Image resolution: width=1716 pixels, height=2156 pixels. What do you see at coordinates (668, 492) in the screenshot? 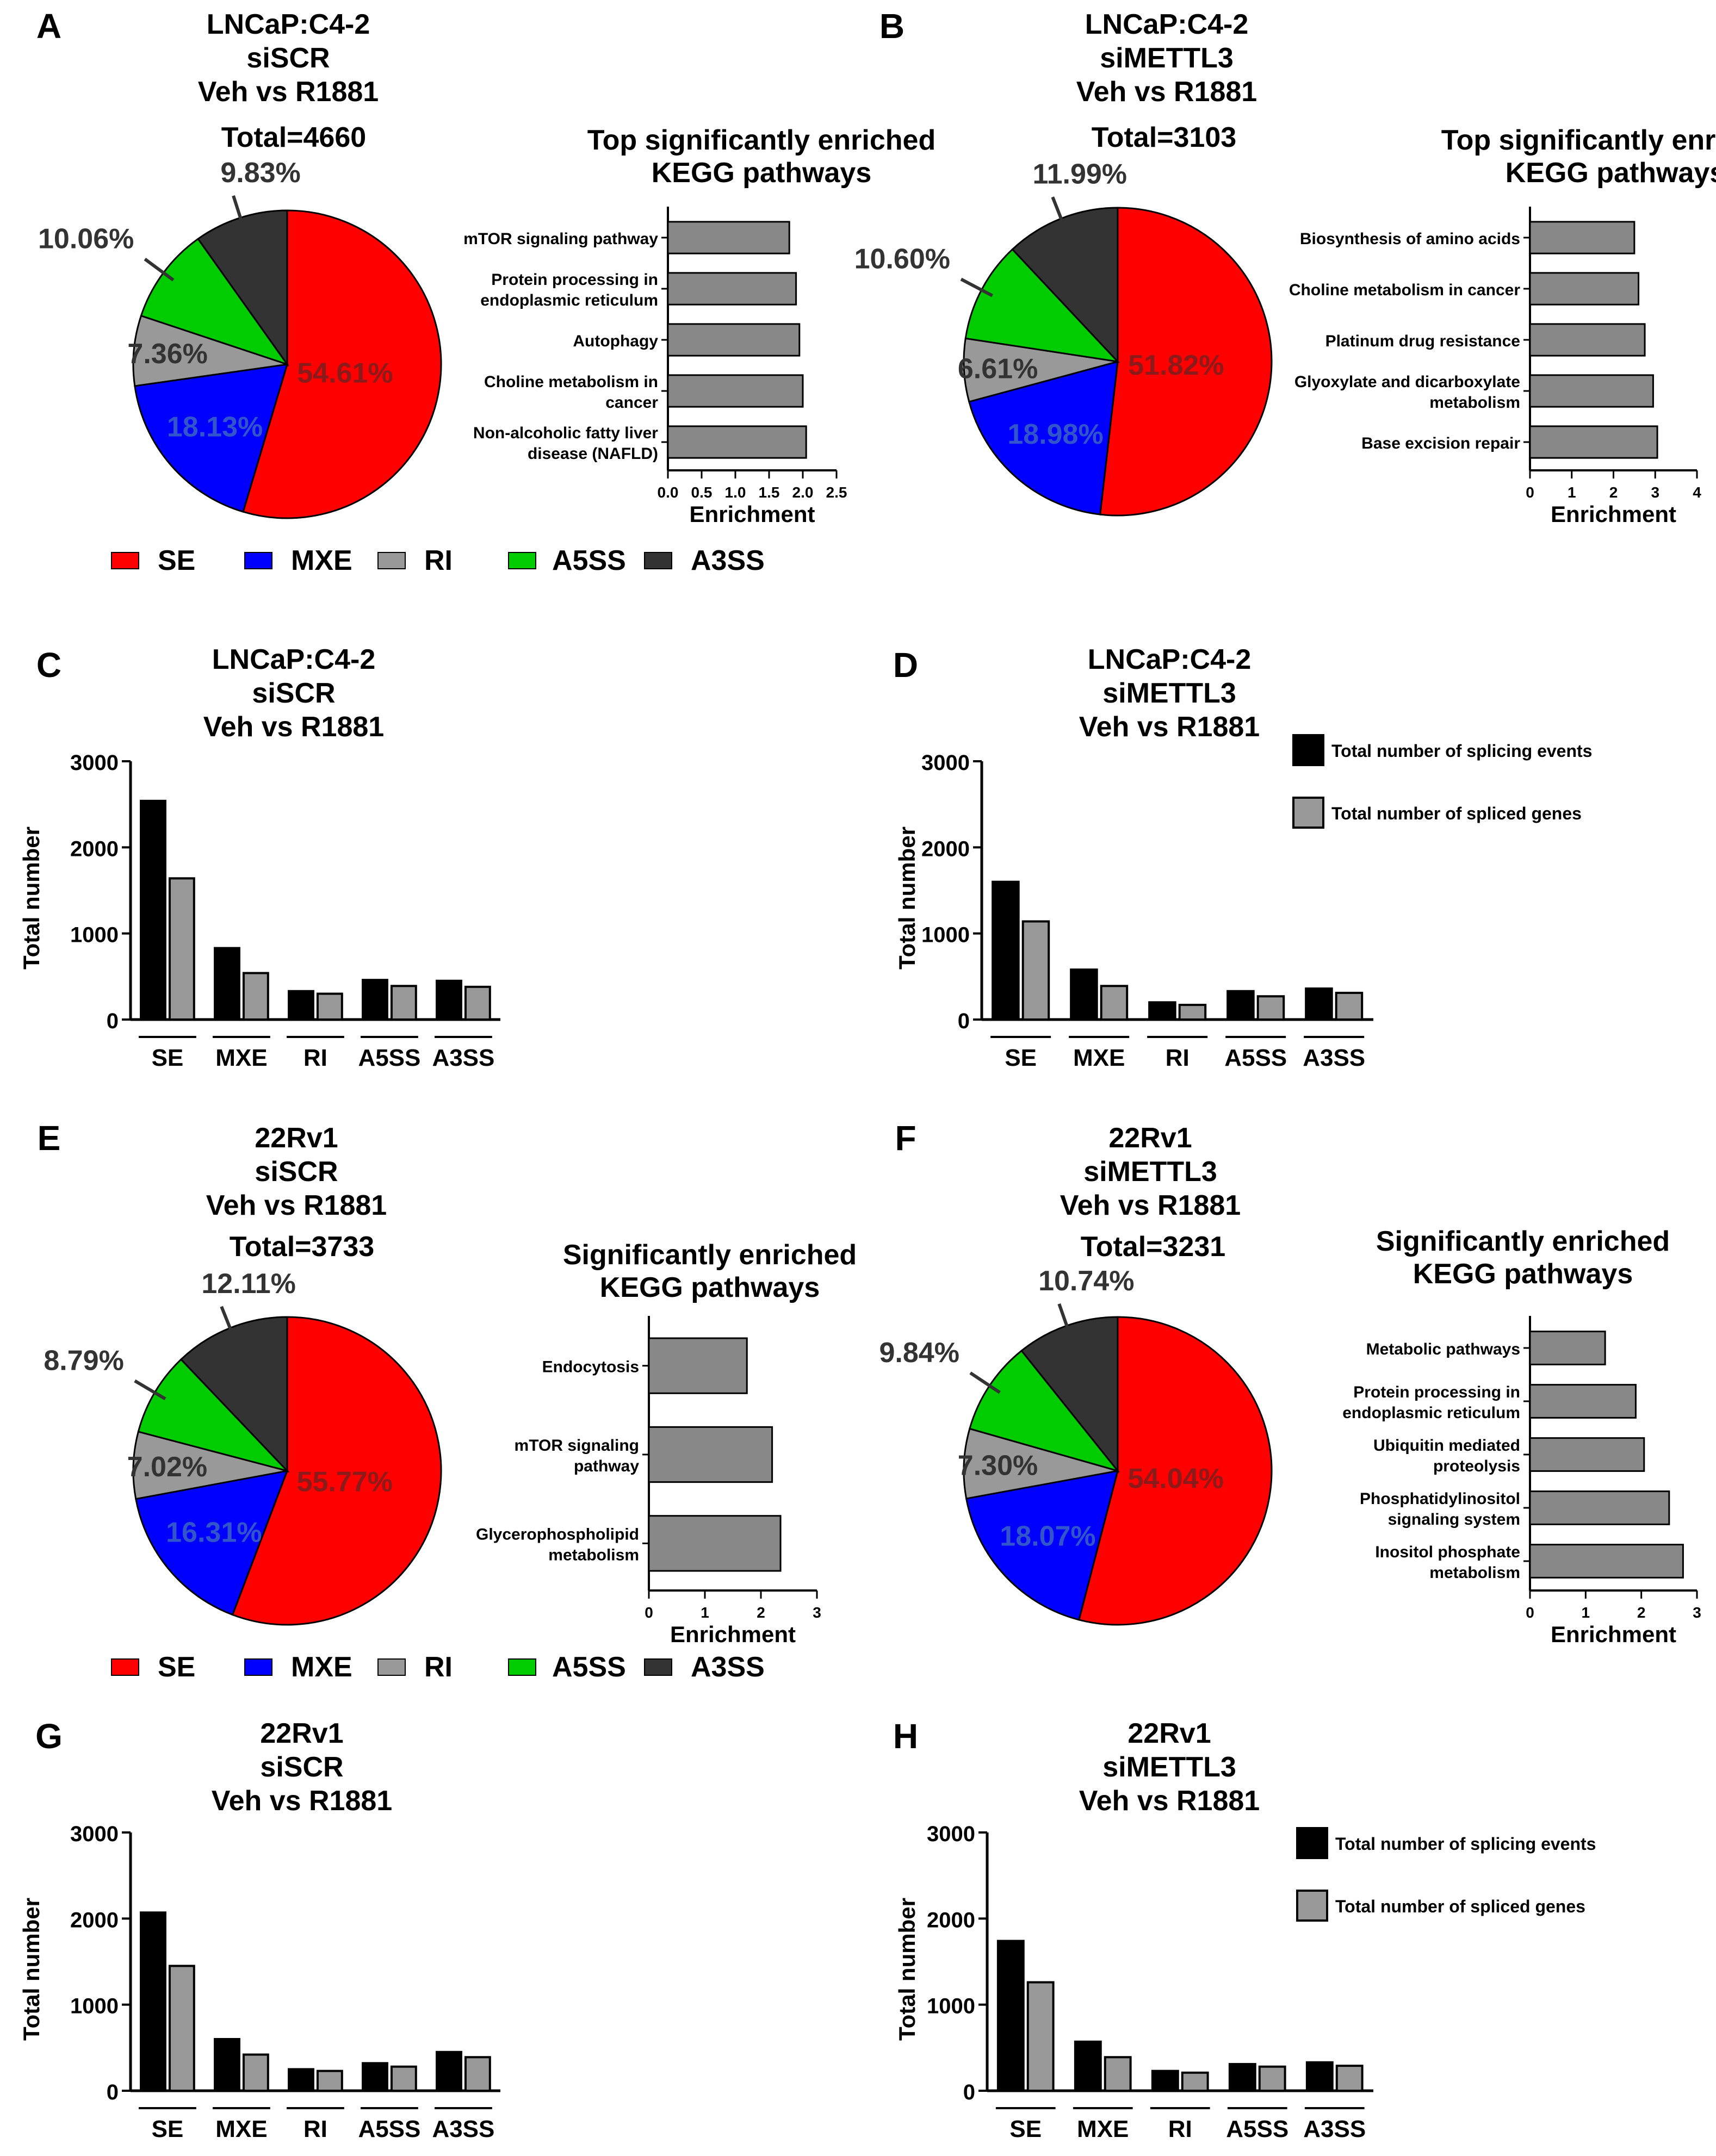
I see `kegg-x-tick-label: 0.0` at bounding box center [668, 492].